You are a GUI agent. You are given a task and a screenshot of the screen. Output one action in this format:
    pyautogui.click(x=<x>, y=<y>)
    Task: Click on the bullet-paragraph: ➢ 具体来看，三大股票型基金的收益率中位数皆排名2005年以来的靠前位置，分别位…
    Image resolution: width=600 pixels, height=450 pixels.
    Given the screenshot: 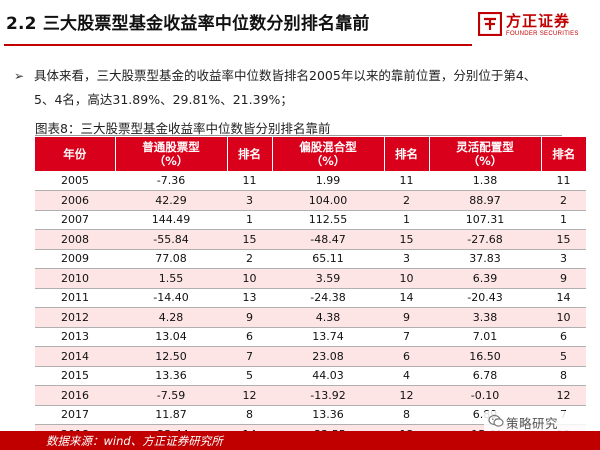 What is the action you would take?
    pyautogui.click(x=284, y=88)
    